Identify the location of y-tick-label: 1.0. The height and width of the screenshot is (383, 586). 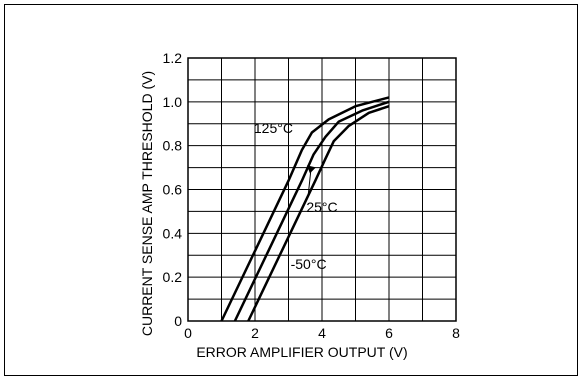
(173, 102).